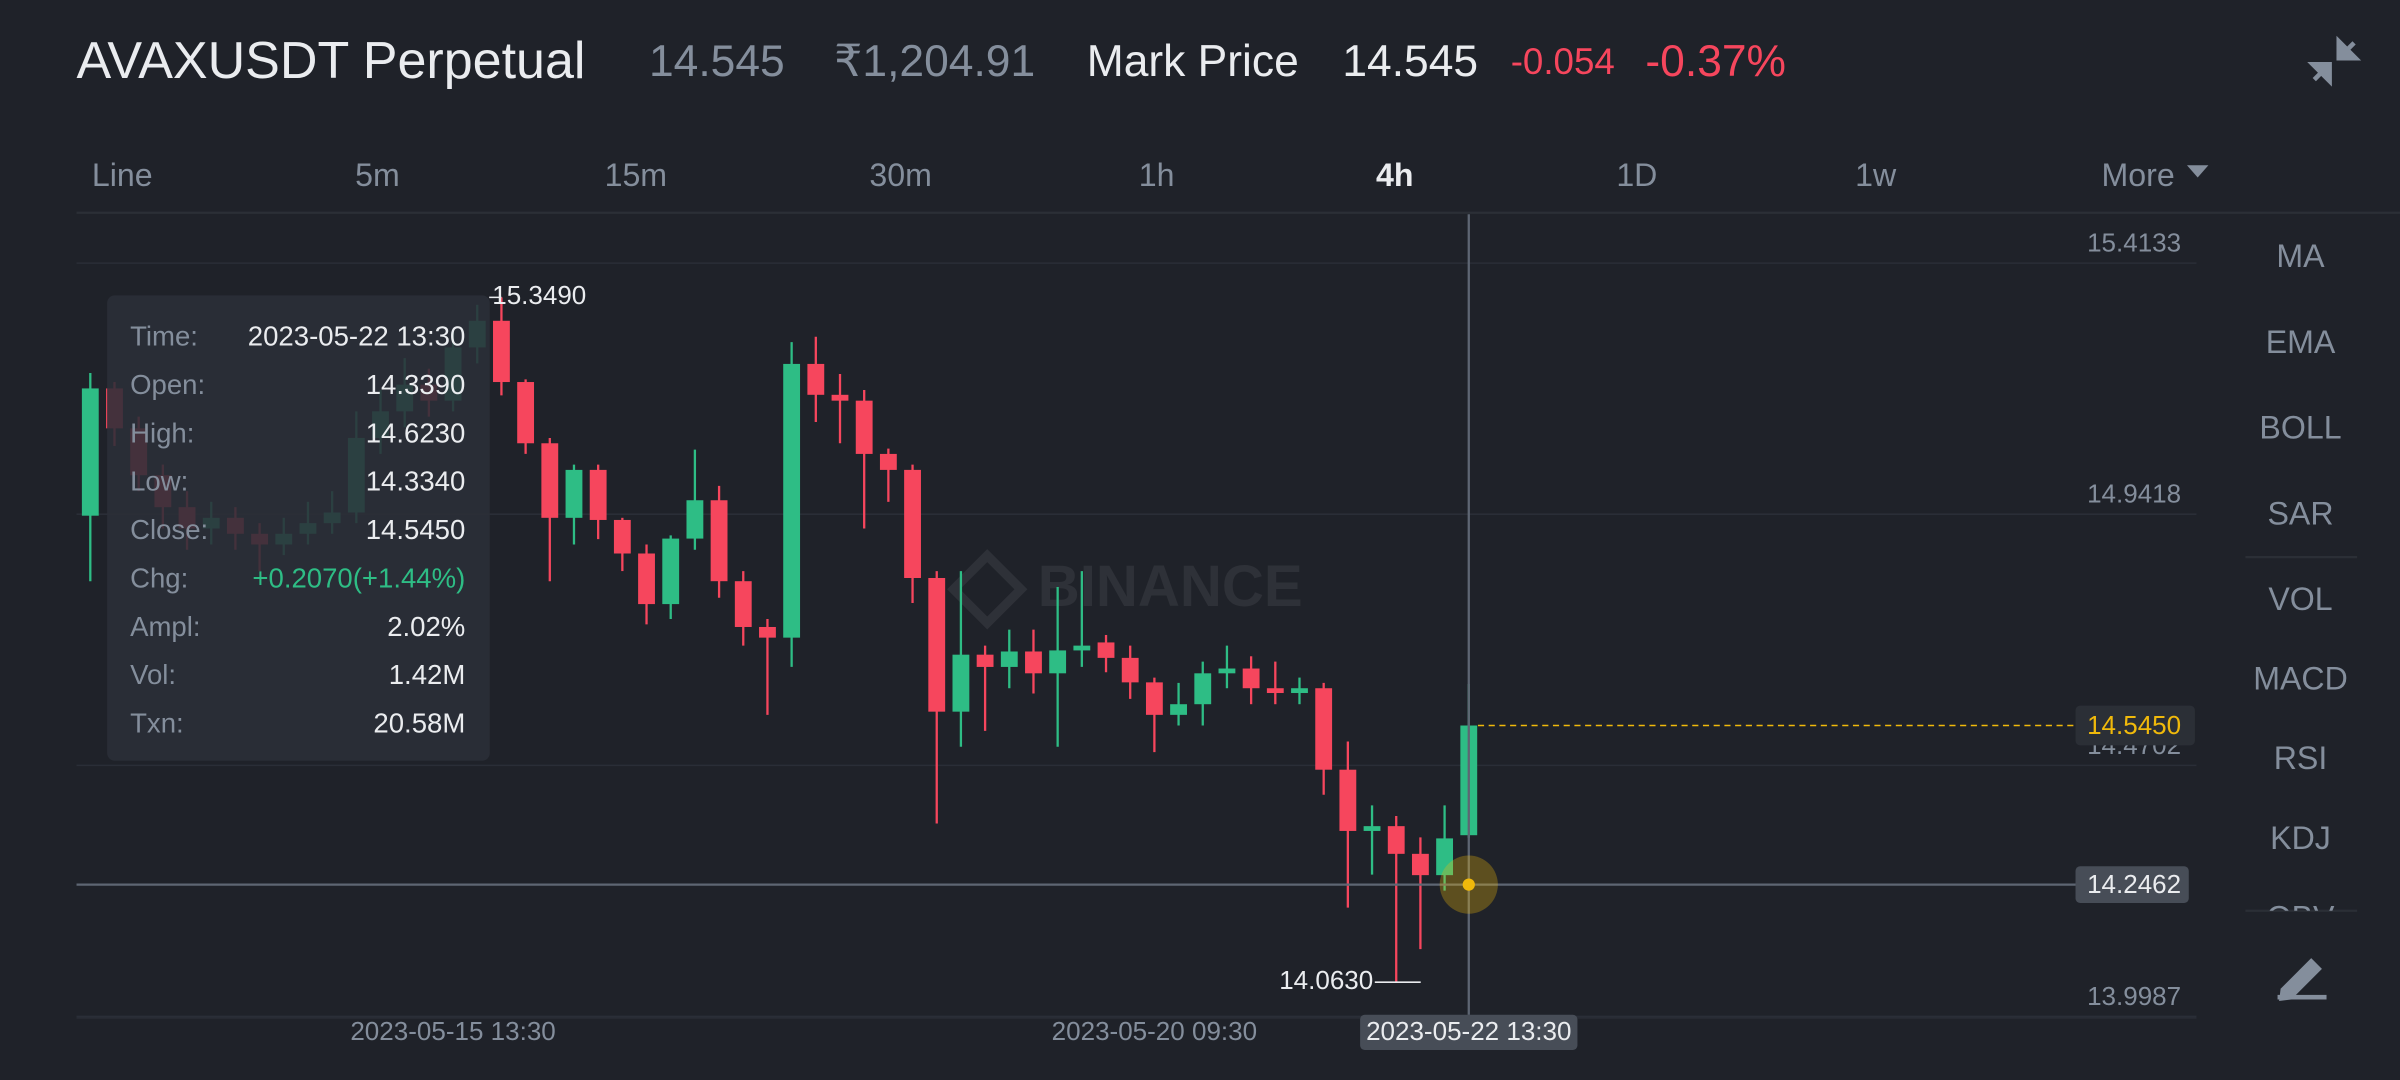  Describe the element at coordinates (1193, 61) in the screenshot. I see `mark-label: Mark Price` at that location.